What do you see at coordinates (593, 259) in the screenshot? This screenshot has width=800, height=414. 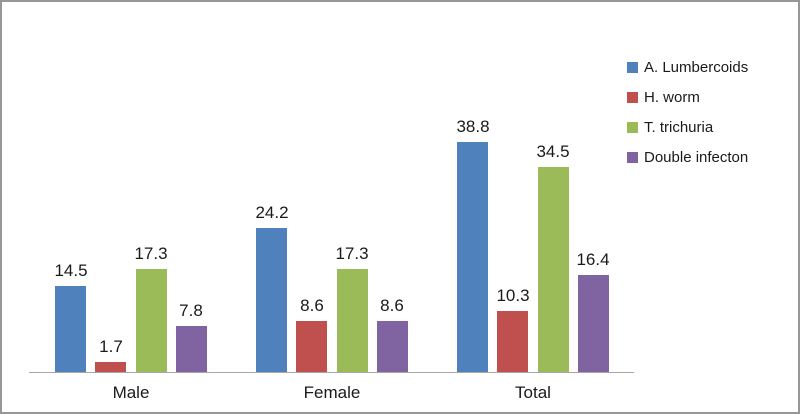 I see `bar-value-label: 16.4` at bounding box center [593, 259].